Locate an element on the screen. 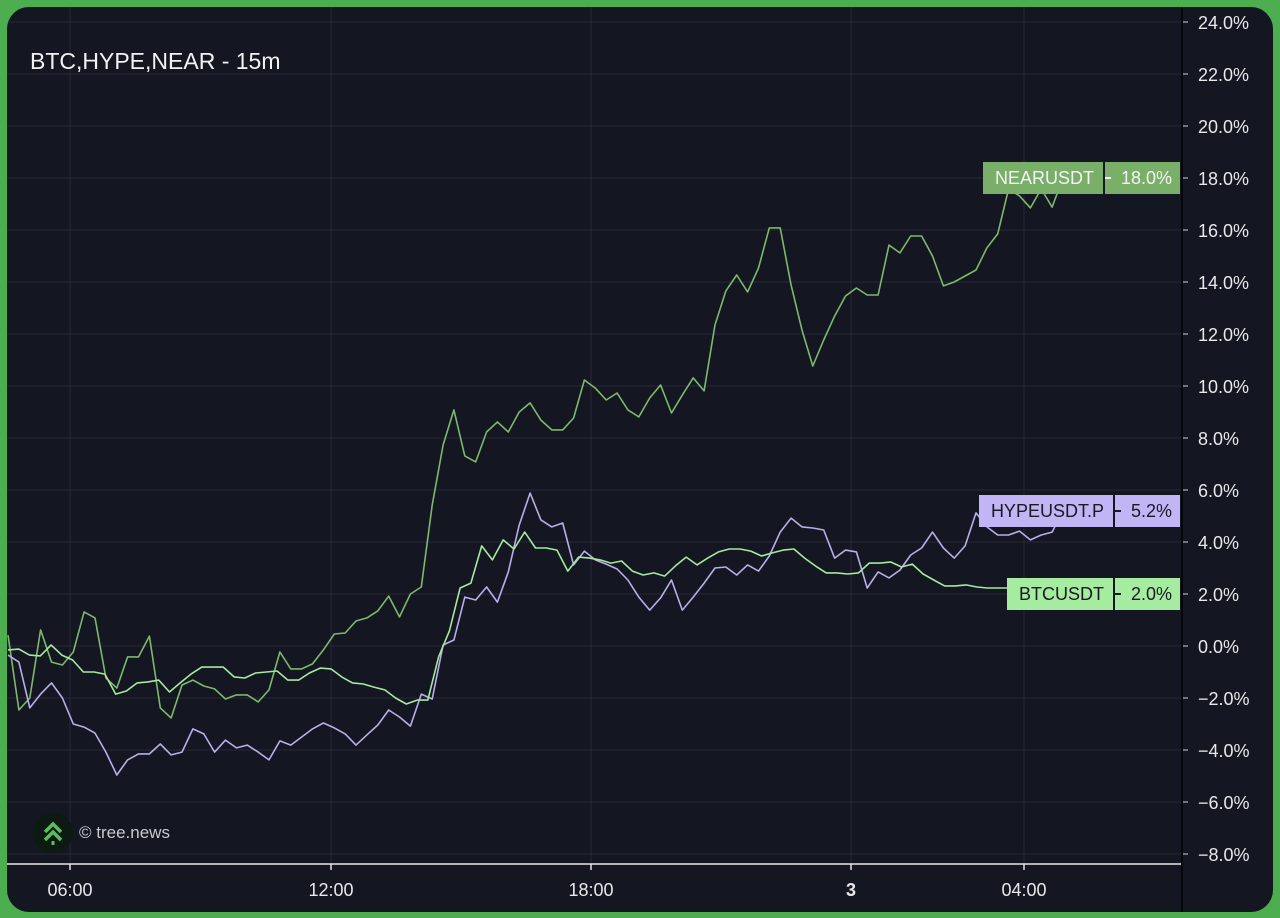 This screenshot has height=918, width=1280. y-tick-label: 18.0% is located at coordinates (1223, 179).